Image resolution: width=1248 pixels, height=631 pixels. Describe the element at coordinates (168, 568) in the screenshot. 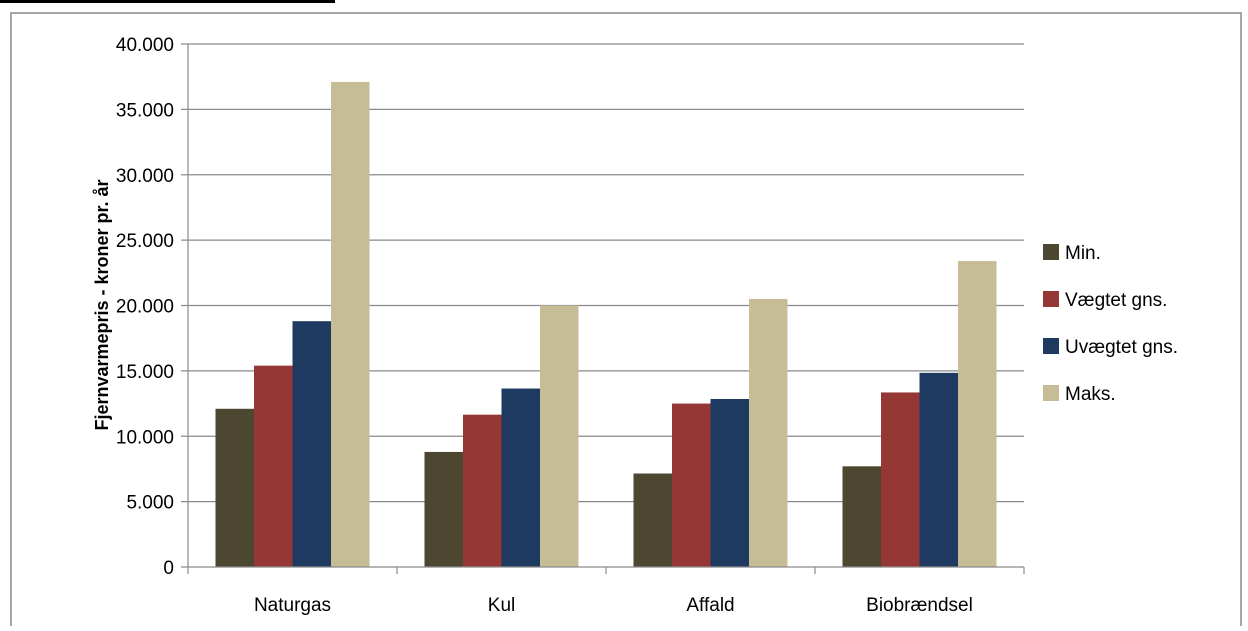

I see `y-tick-label: 0` at that location.